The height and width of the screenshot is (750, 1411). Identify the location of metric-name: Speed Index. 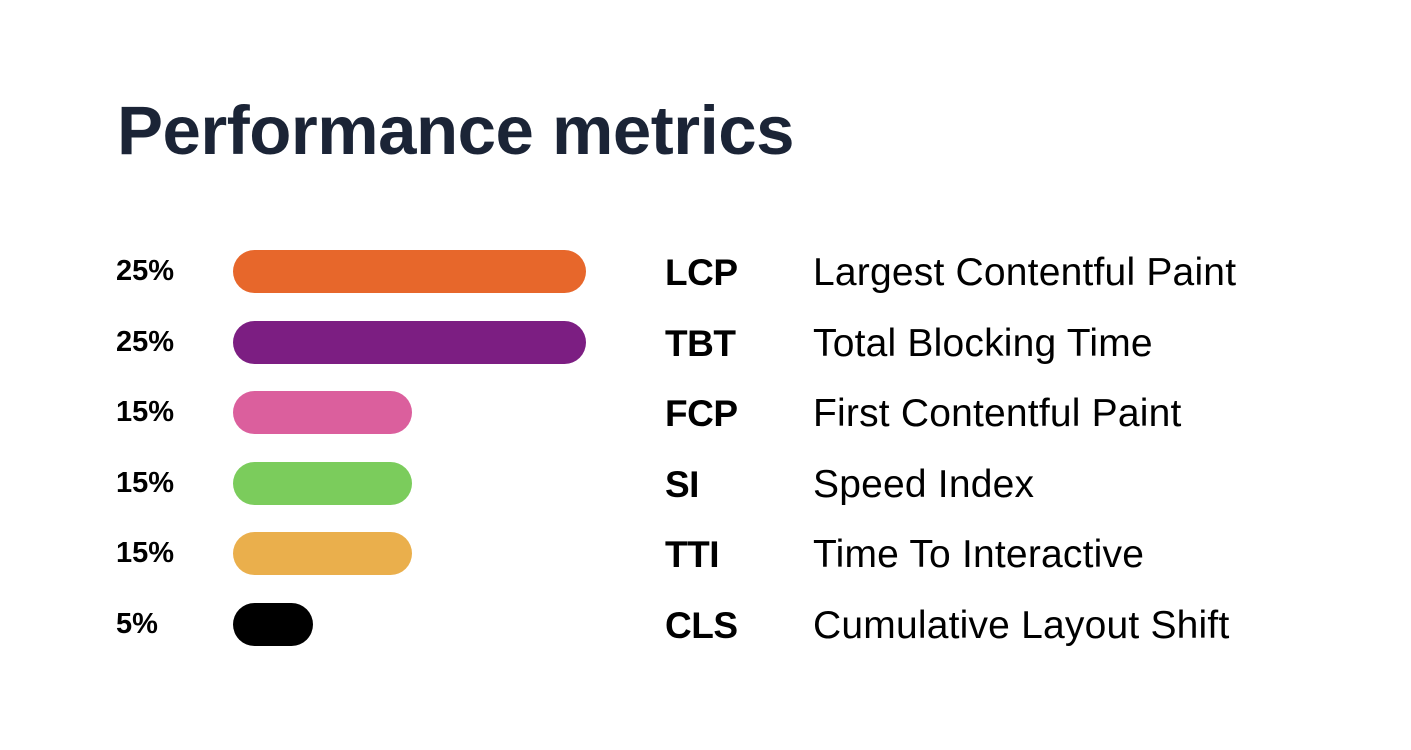
(924, 484).